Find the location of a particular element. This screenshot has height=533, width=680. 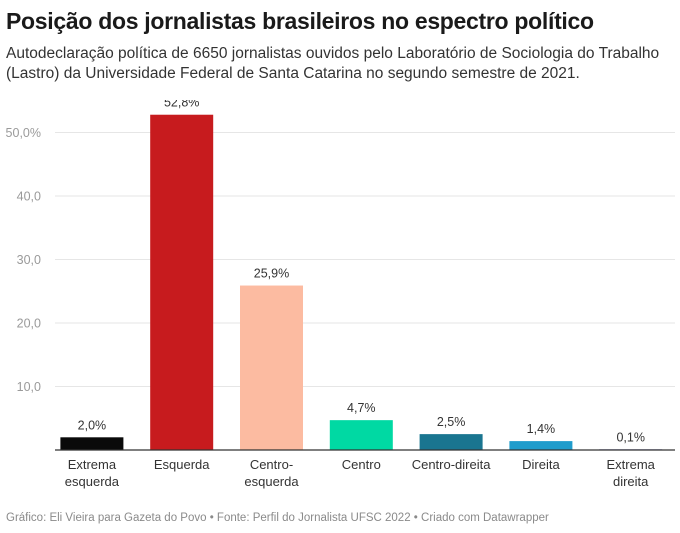

y-tick-label: 10,0 is located at coordinates (29, 387).